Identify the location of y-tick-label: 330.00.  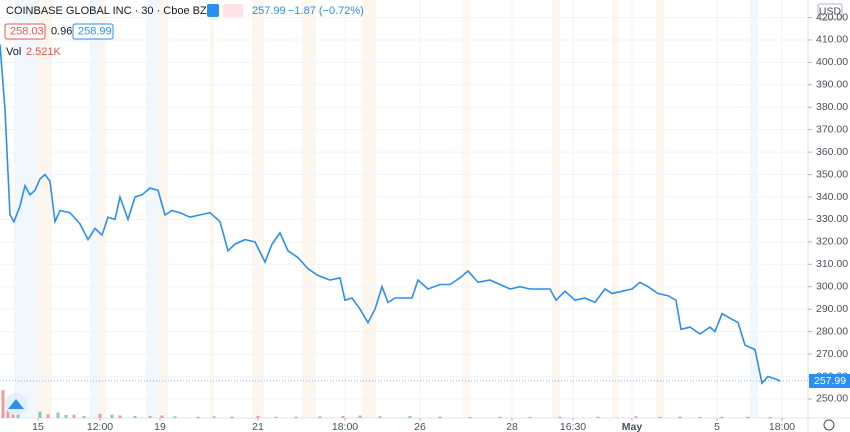
(832, 219).